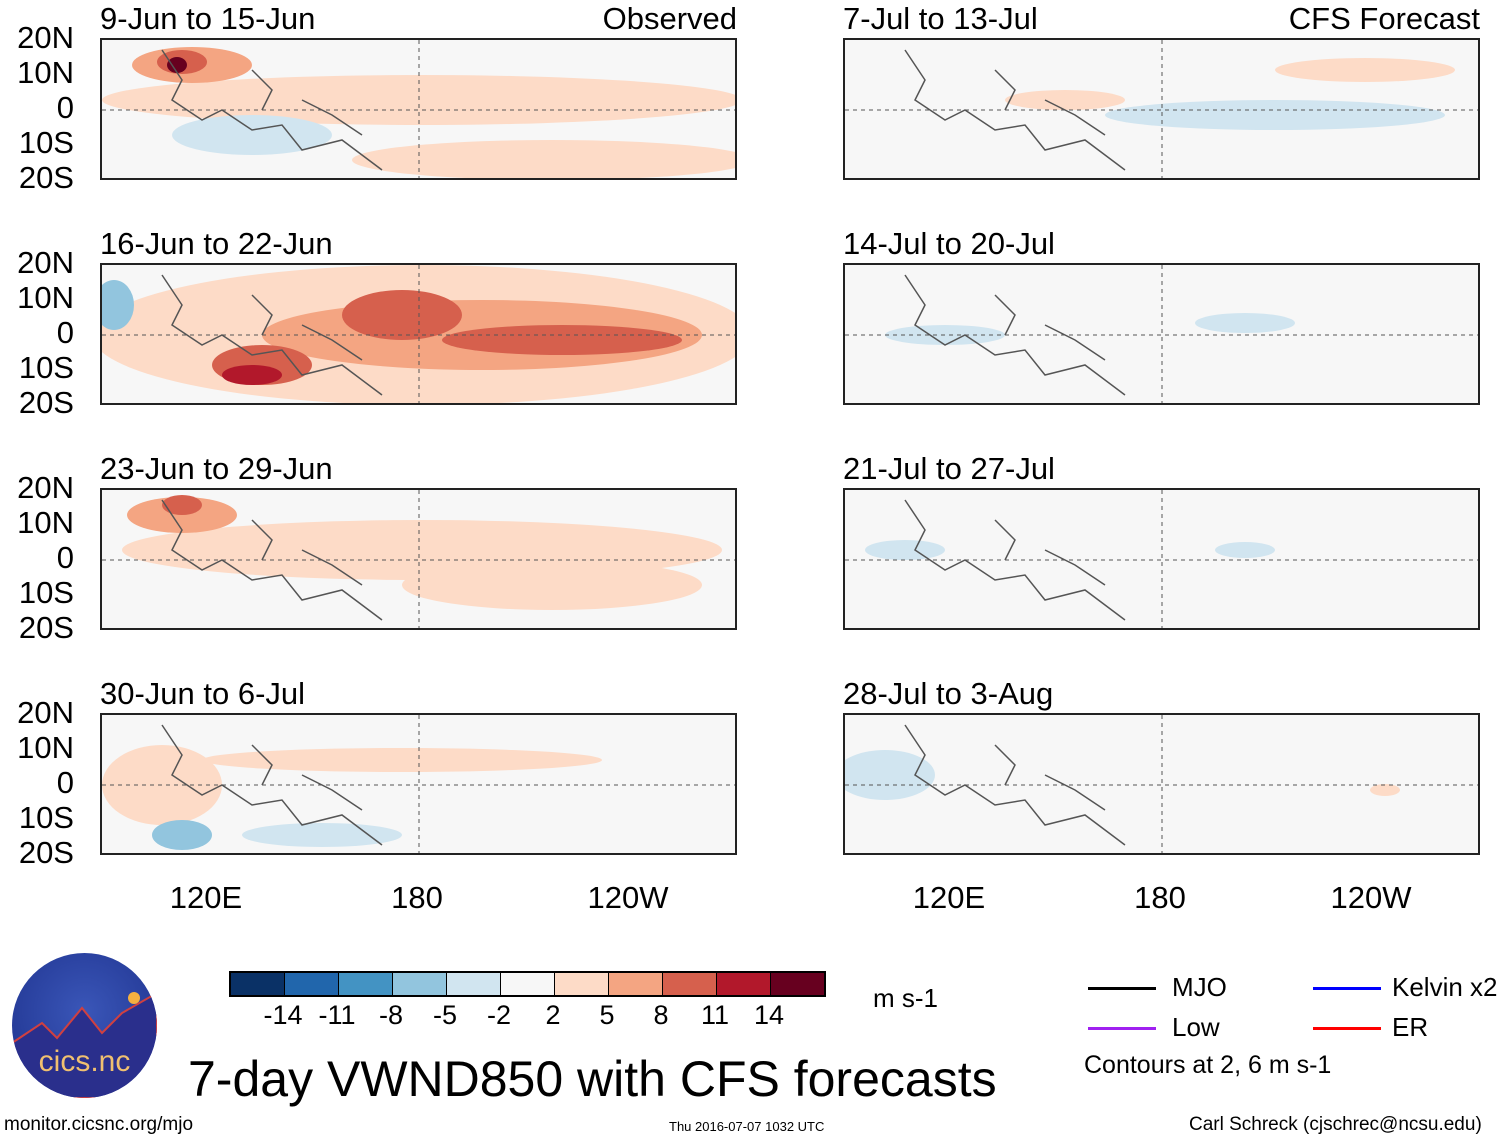 The width and height of the screenshot is (1510, 1142). Describe the element at coordinates (661, 1015) in the screenshot. I see `colorbar-tick-label: 8` at that location.